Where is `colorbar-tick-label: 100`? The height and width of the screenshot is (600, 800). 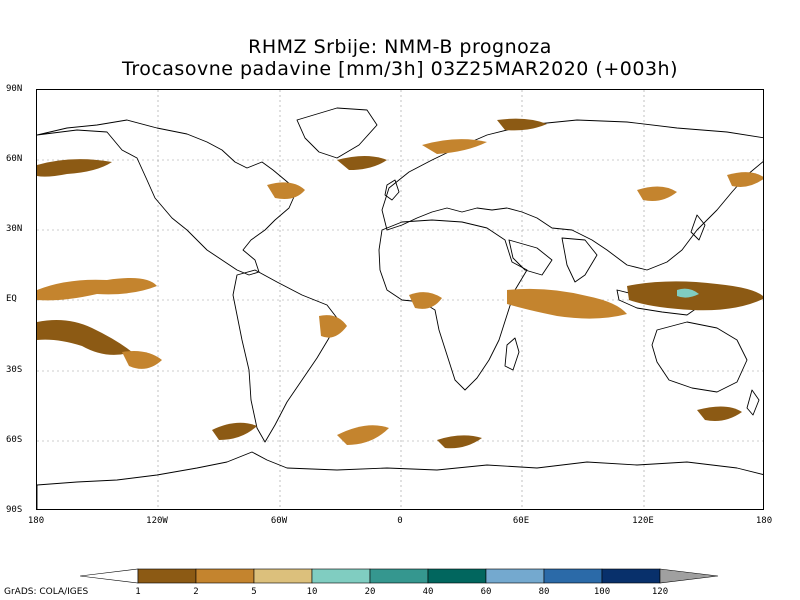 colorbar-tick-label: 100 is located at coordinates (602, 592).